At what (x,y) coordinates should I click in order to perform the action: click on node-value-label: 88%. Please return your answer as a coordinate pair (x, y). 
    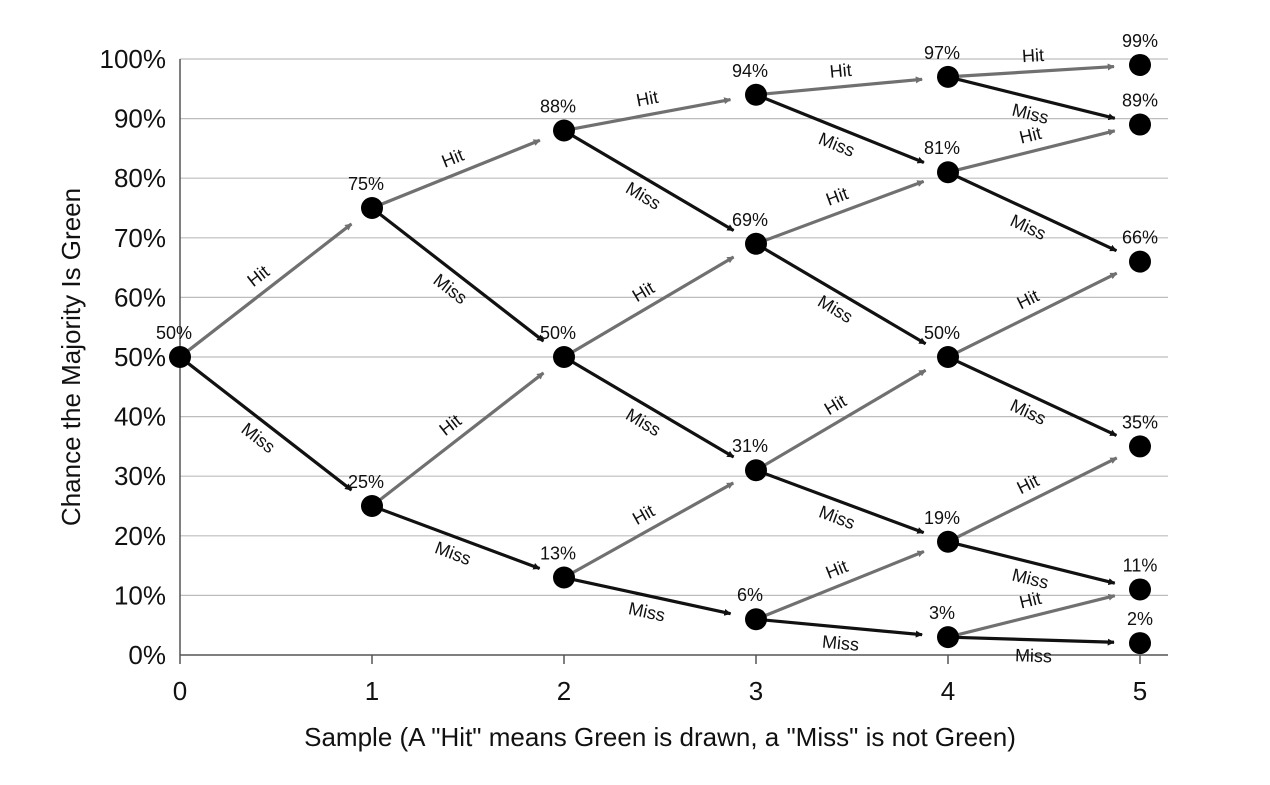
    Looking at the image, I should click on (558, 107).